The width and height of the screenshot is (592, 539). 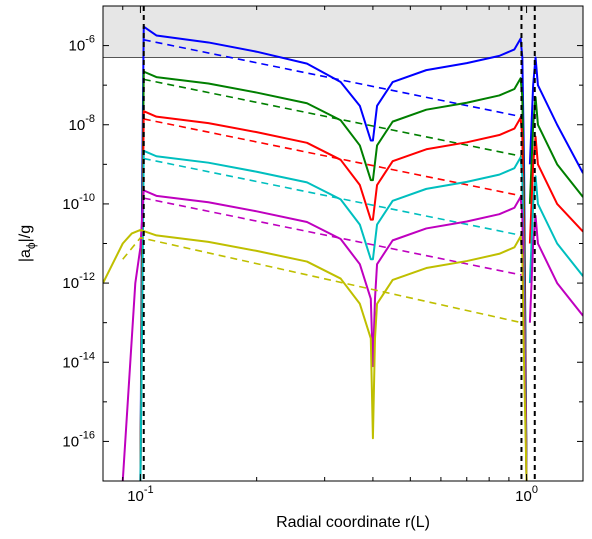 I want to click on x-tick-label-exponent: 0, so click(x=535, y=490).